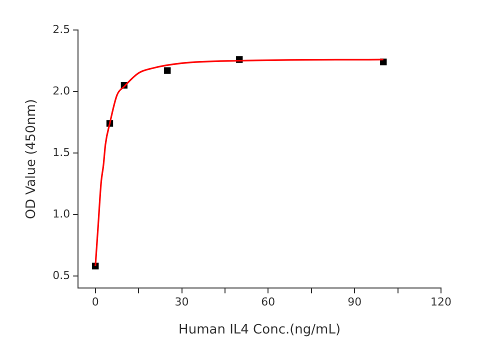  Describe the element at coordinates (61, 29) in the screenshot. I see `y-tick-label: 2.5` at that location.